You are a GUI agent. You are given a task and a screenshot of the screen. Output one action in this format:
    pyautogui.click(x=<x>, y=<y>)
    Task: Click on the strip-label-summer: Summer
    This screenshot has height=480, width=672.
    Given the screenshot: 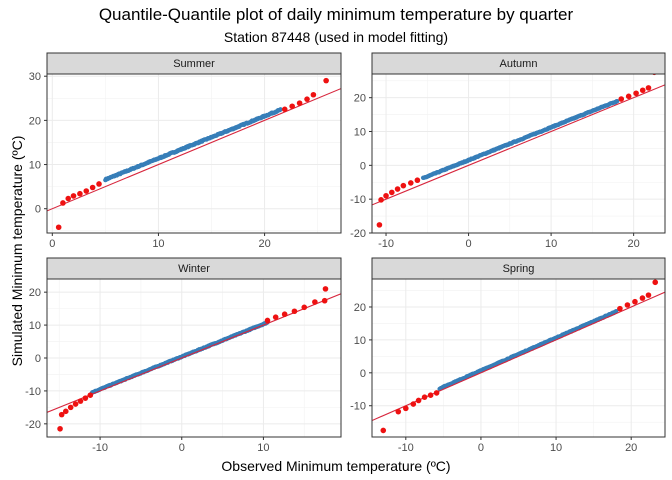 What is the action you would take?
    pyautogui.click(x=194, y=64)
    